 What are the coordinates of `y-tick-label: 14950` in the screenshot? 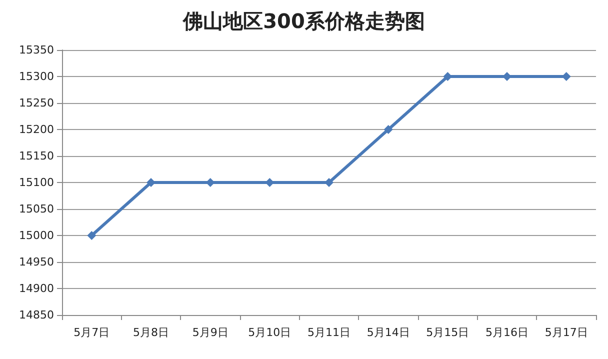 It's located at (36, 262).